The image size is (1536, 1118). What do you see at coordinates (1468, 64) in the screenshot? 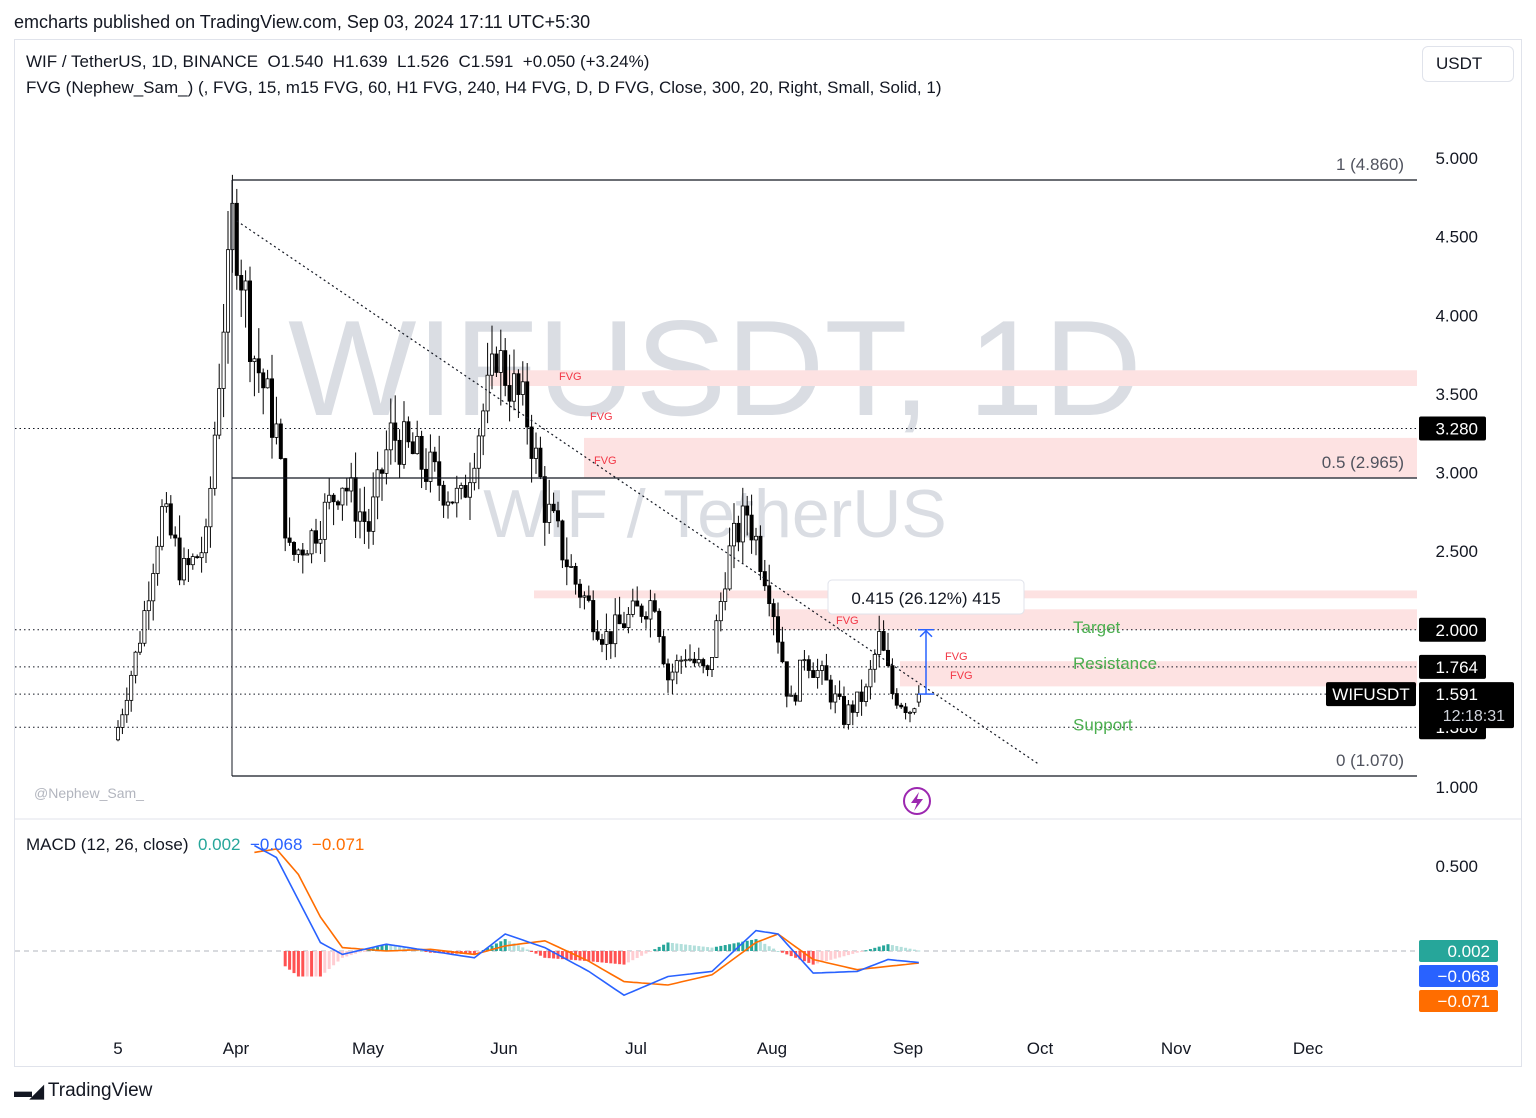
I see `currency-button: USDT` at bounding box center [1468, 64].